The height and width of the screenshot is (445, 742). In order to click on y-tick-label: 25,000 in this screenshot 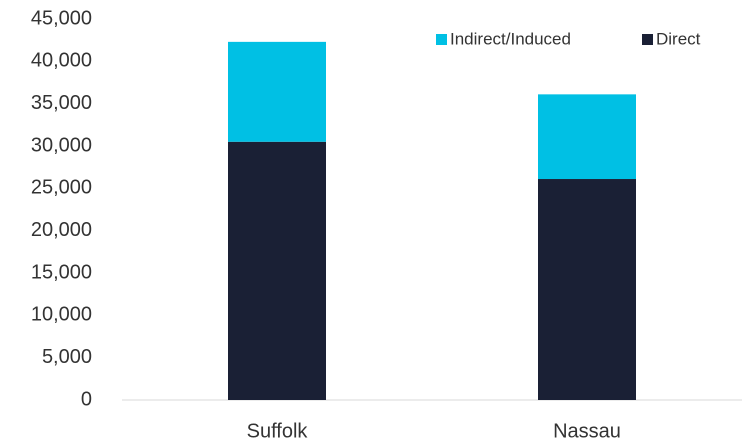, I will do `click(61, 188)`.